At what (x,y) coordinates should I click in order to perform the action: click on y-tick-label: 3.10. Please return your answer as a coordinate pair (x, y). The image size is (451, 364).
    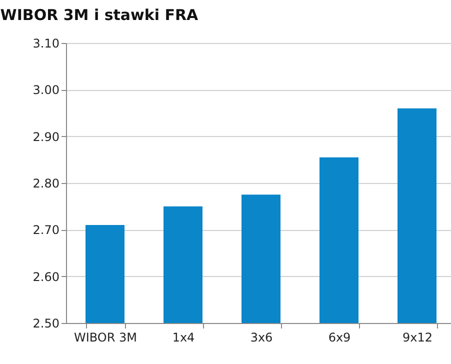
    Looking at the image, I should click on (46, 43).